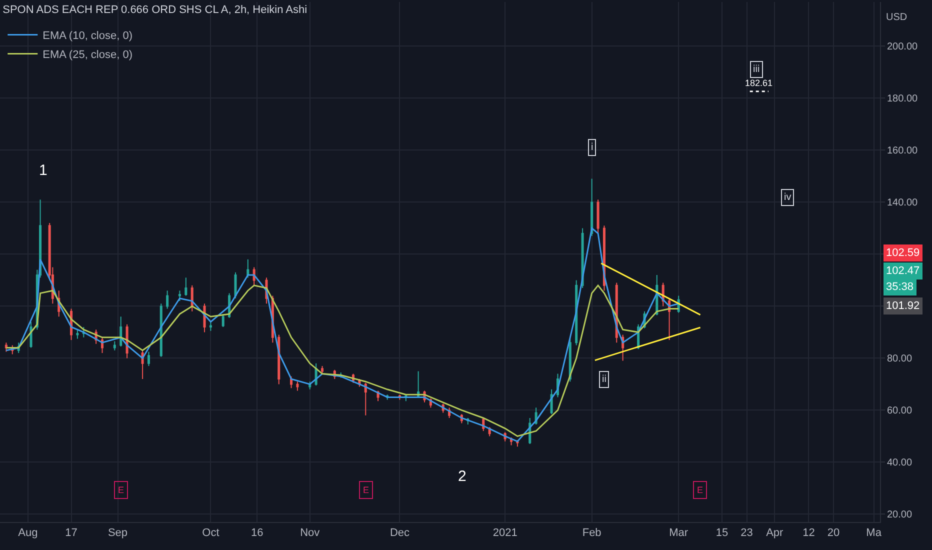 The width and height of the screenshot is (932, 550). Describe the element at coordinates (902, 203) in the screenshot. I see `y-tick-label: 140.00` at that location.